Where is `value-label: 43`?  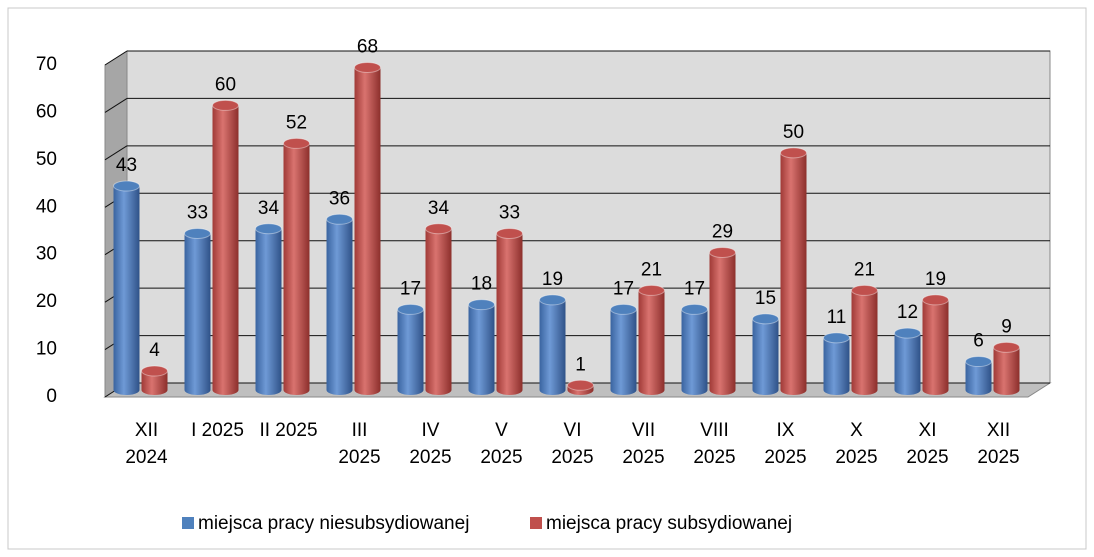 value-label: 43 is located at coordinates (126, 165).